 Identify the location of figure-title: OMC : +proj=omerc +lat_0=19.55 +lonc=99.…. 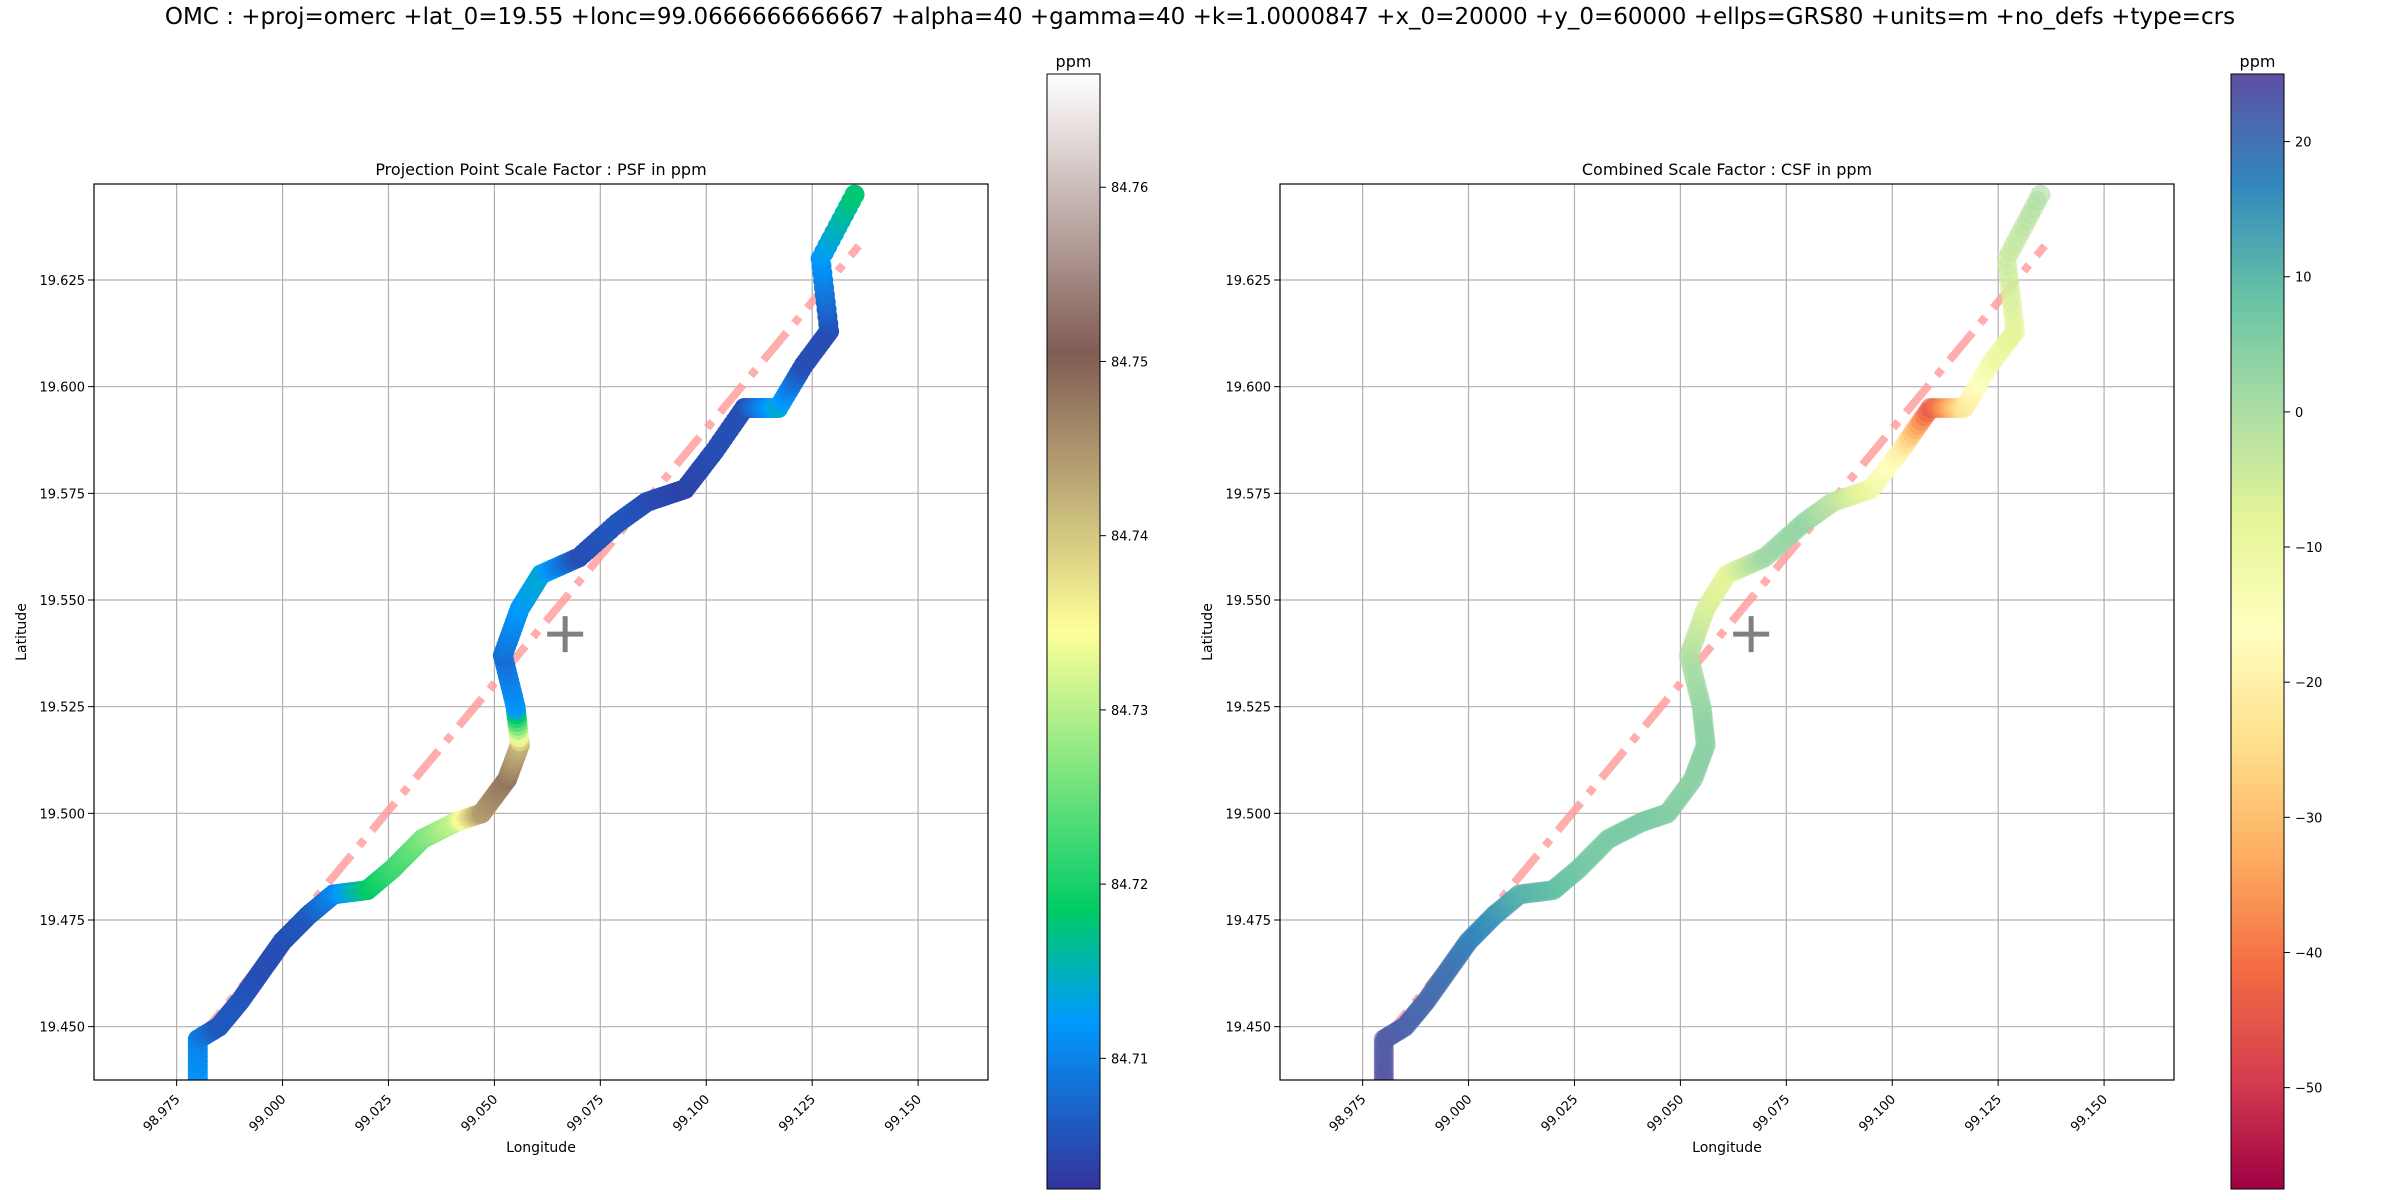
(1200, 17).